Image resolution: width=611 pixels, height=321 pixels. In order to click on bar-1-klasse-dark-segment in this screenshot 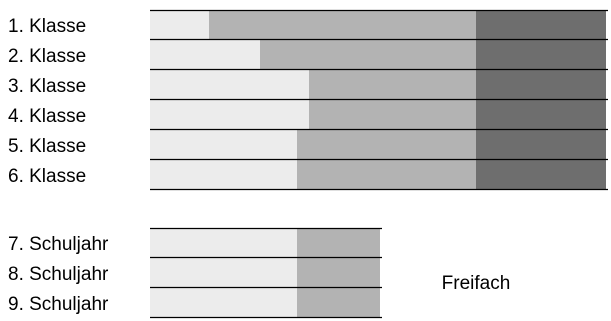, I will do `click(541, 25)`.